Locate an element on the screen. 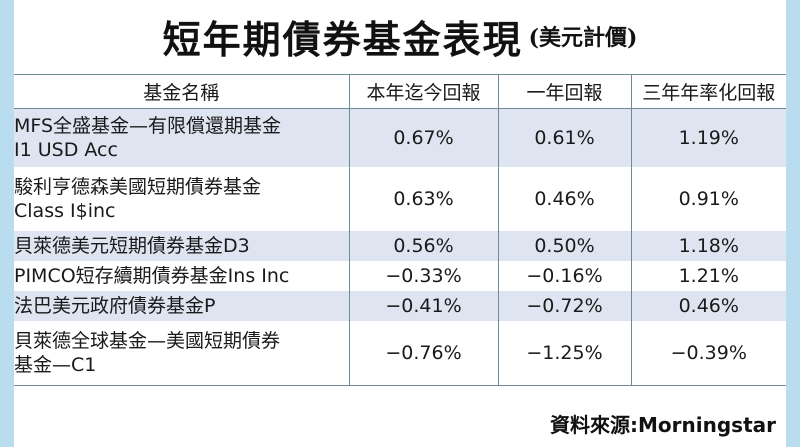 This screenshot has height=447, width=800. one-year-return-cell: −1.25% is located at coordinates (564, 353).